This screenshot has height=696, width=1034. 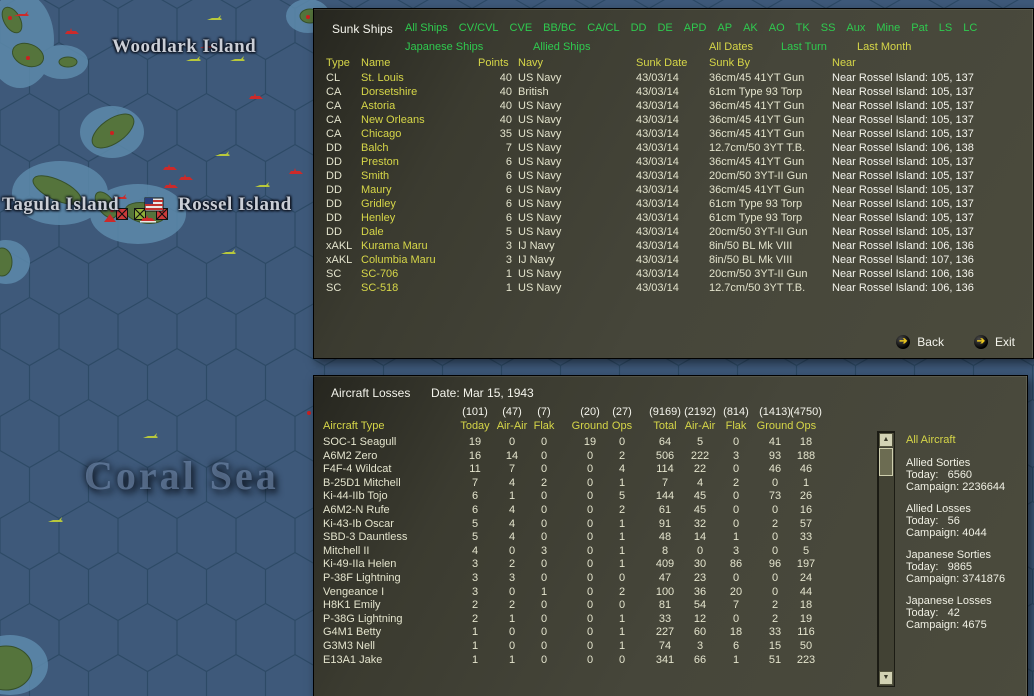 I want to click on filter-bb-bc: BB/BC, so click(x=560, y=28).